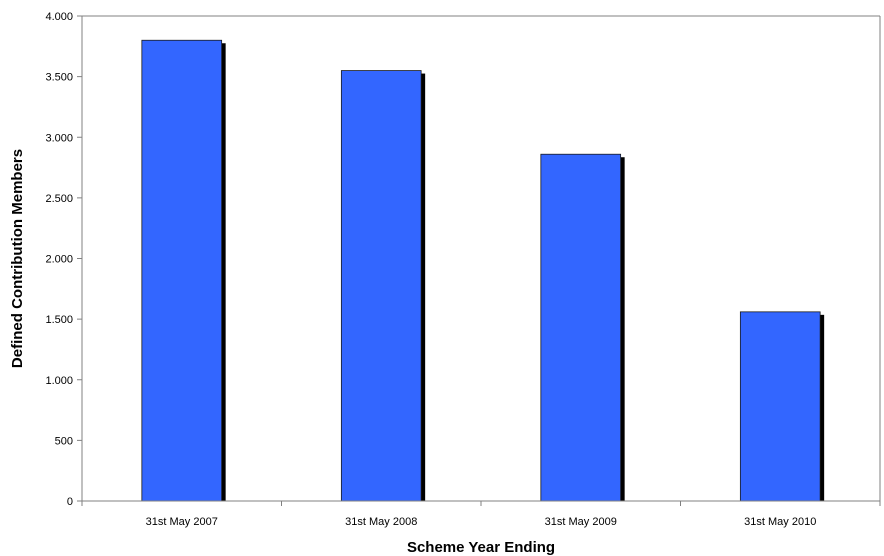  What do you see at coordinates (59, 78) in the screenshot?
I see `y-tick-label: 3.500` at bounding box center [59, 78].